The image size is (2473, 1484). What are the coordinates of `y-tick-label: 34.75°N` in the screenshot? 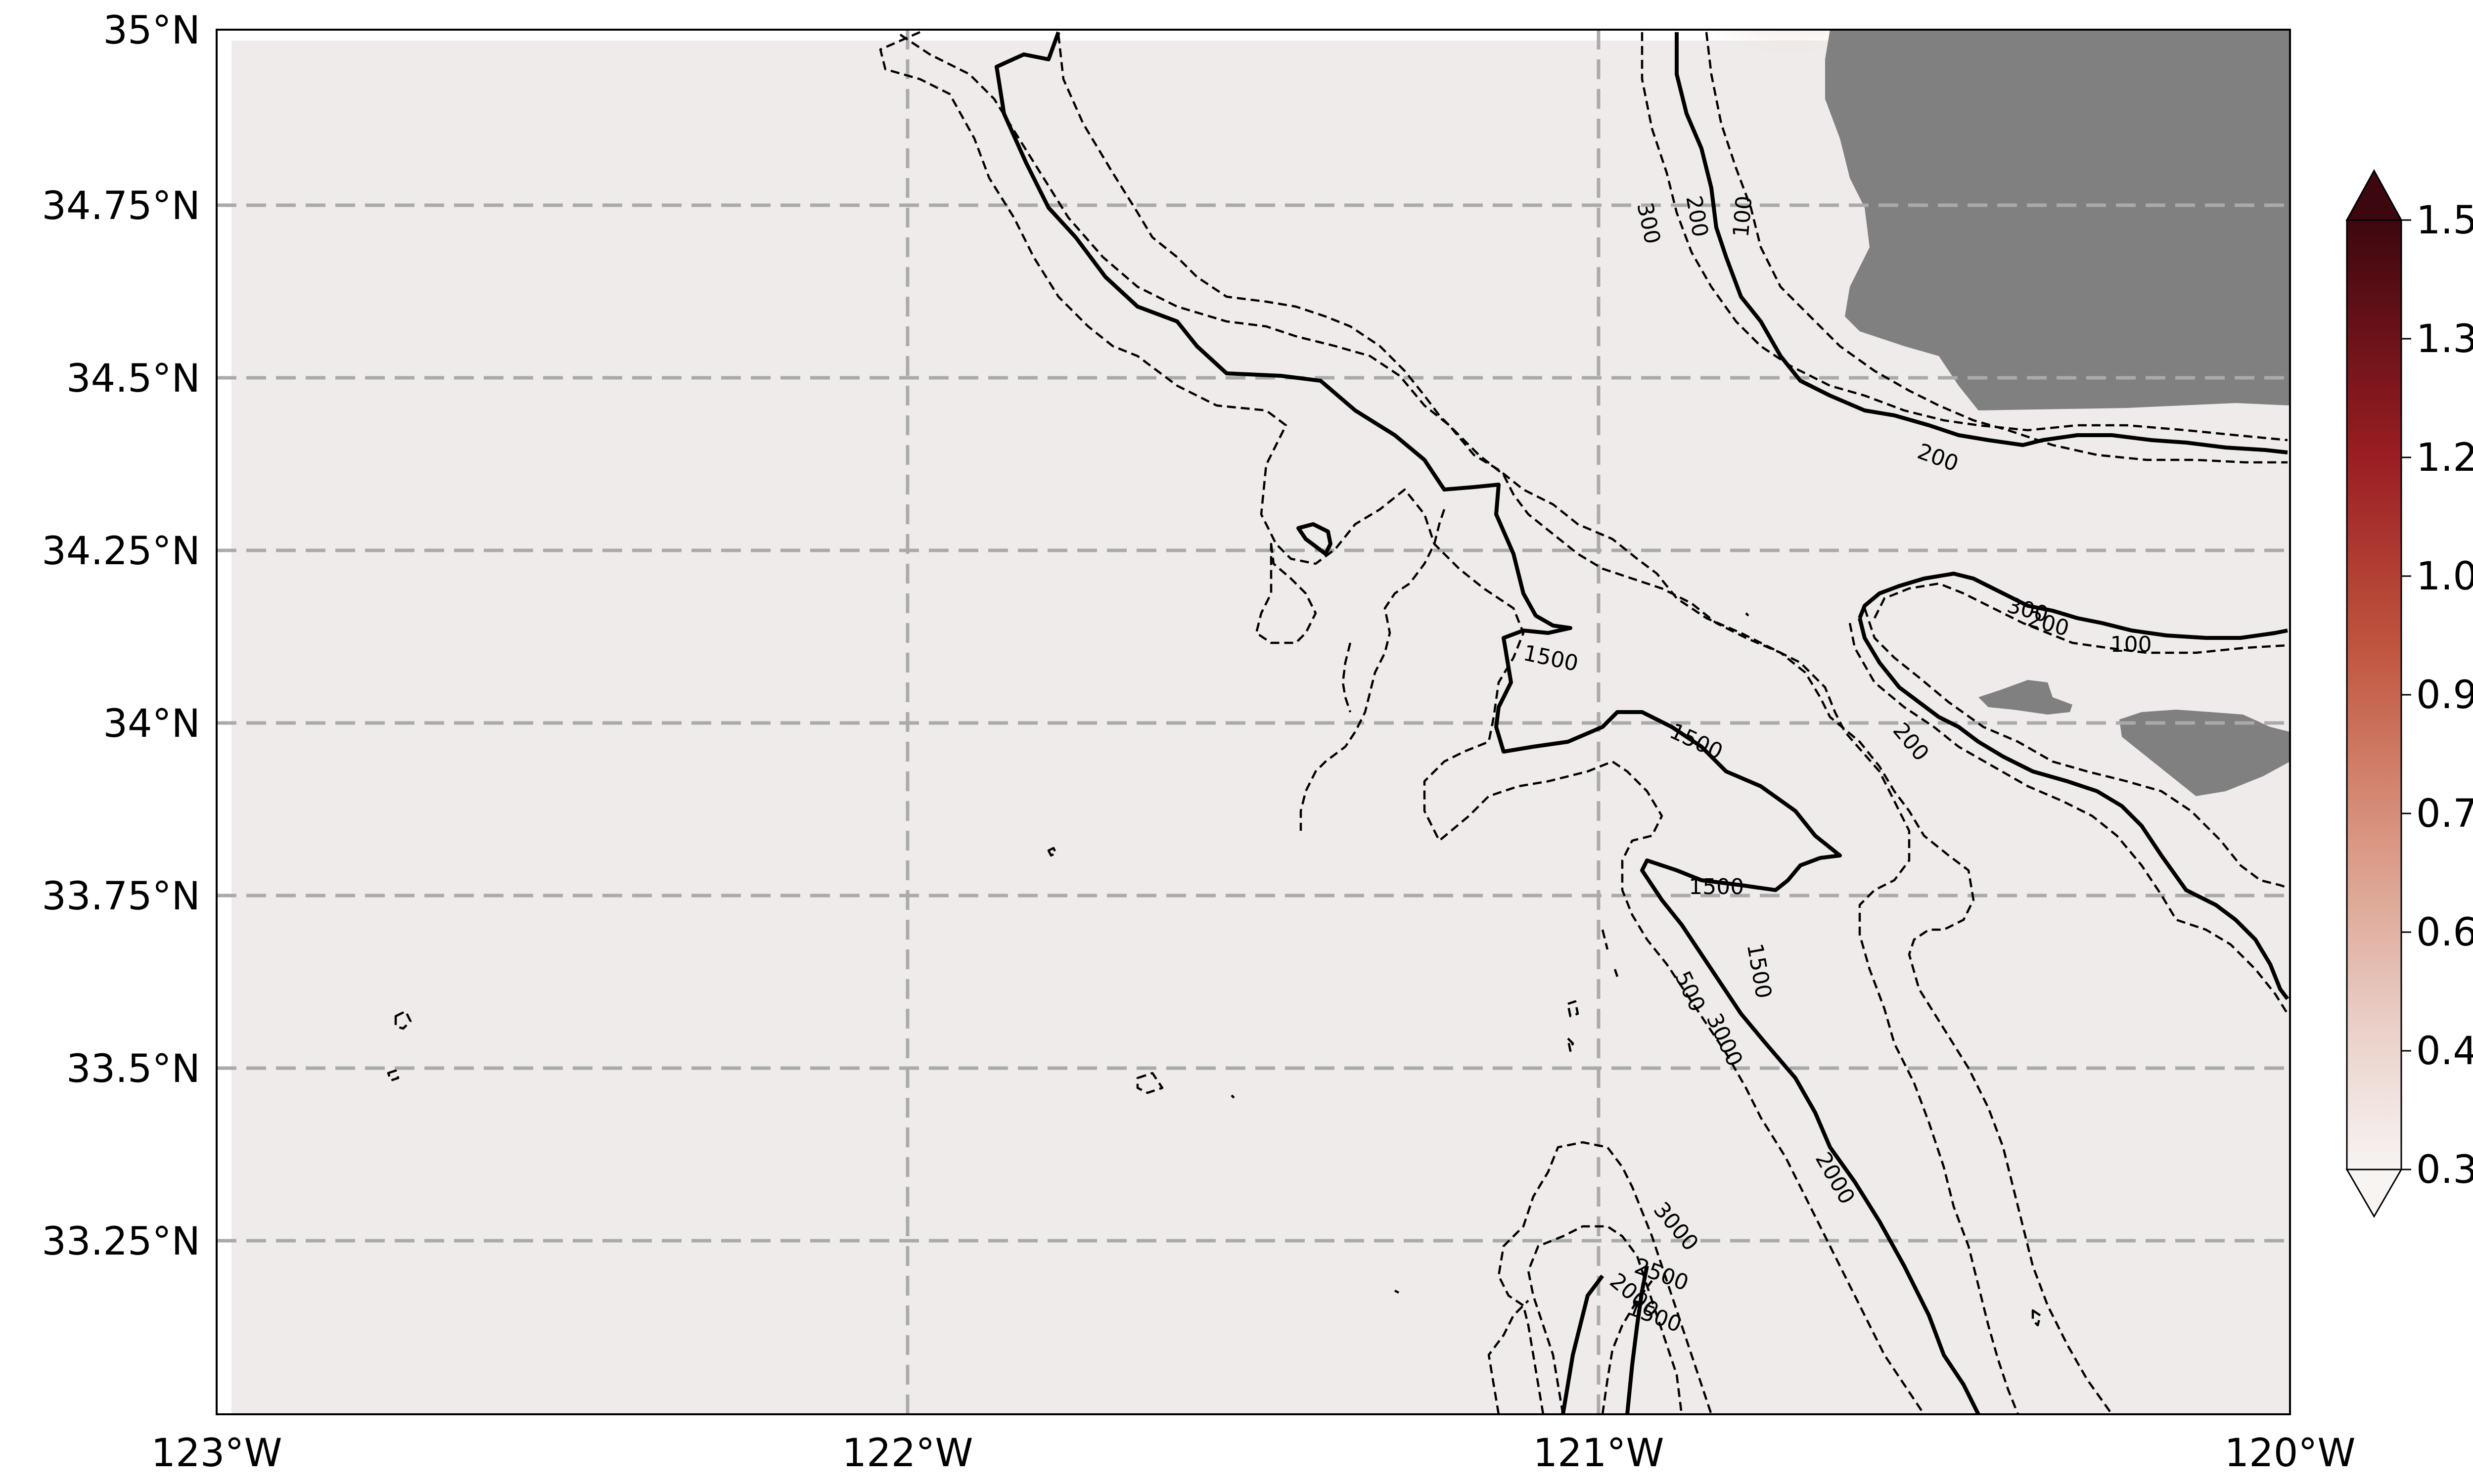 It's located at (121, 206).